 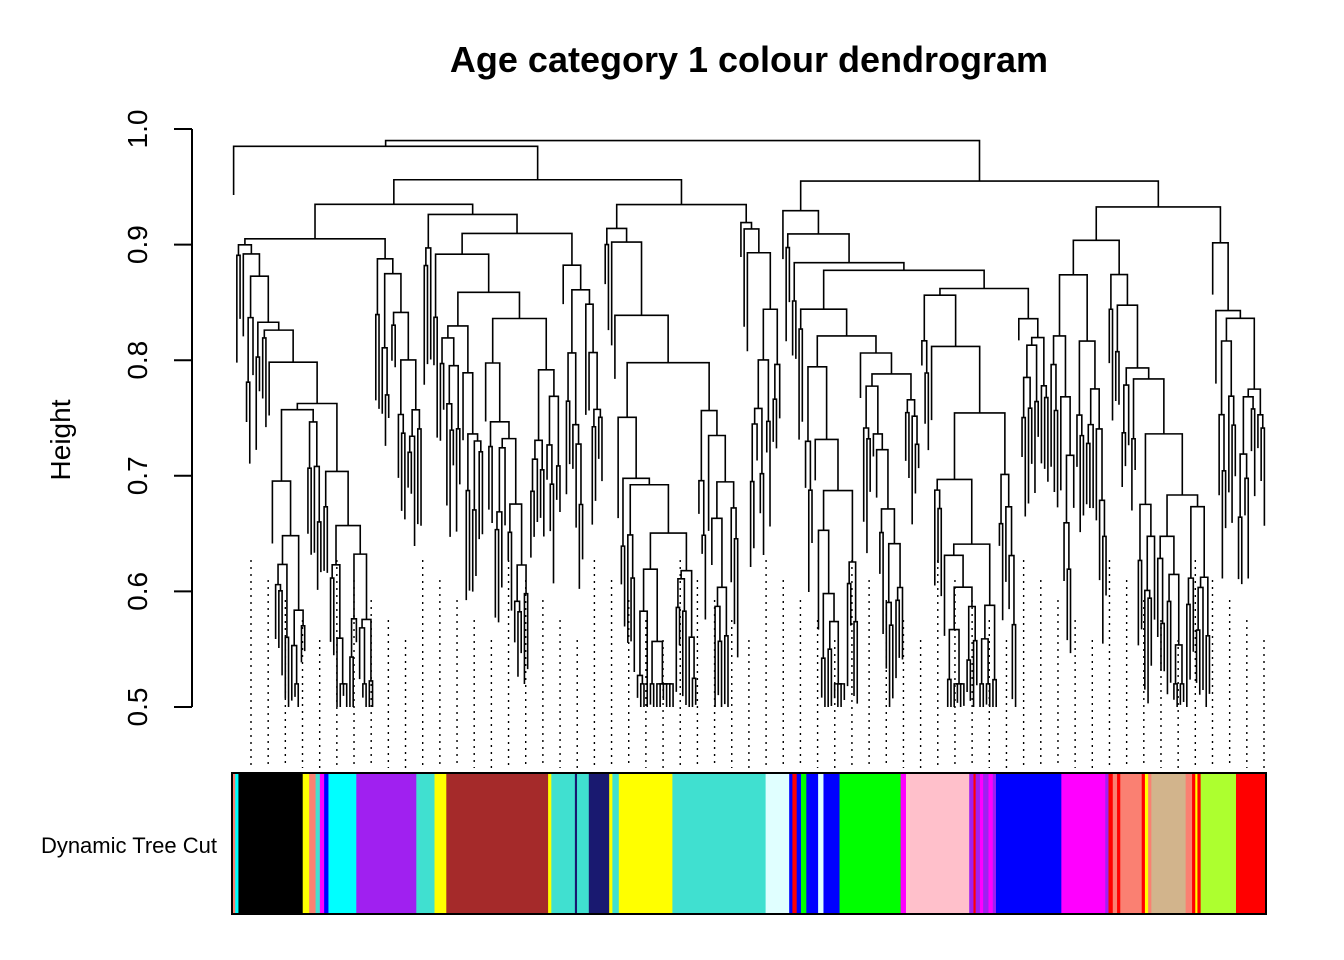 What do you see at coordinates (137, 244) in the screenshot?
I see `y-tick-label: 0.9` at bounding box center [137, 244].